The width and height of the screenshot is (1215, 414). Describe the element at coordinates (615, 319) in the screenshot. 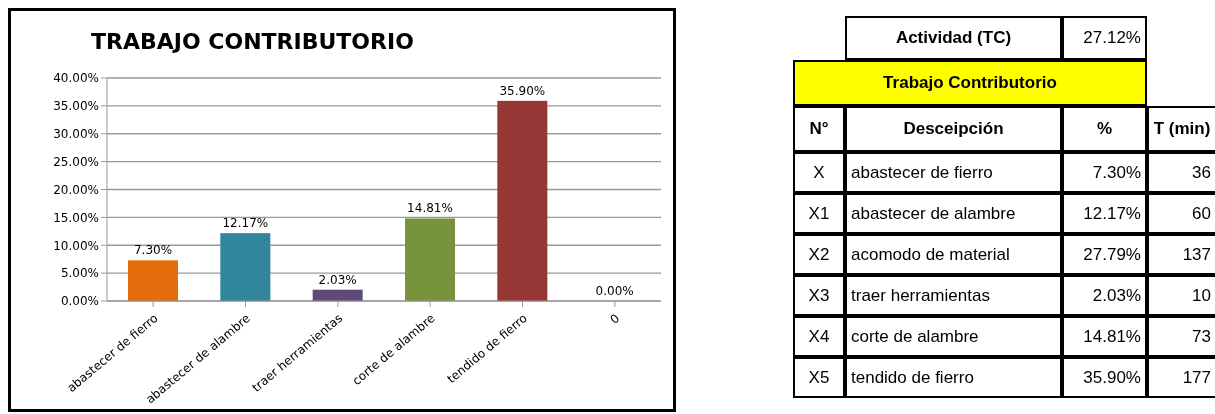

I see `x-tick-label: 0` at that location.